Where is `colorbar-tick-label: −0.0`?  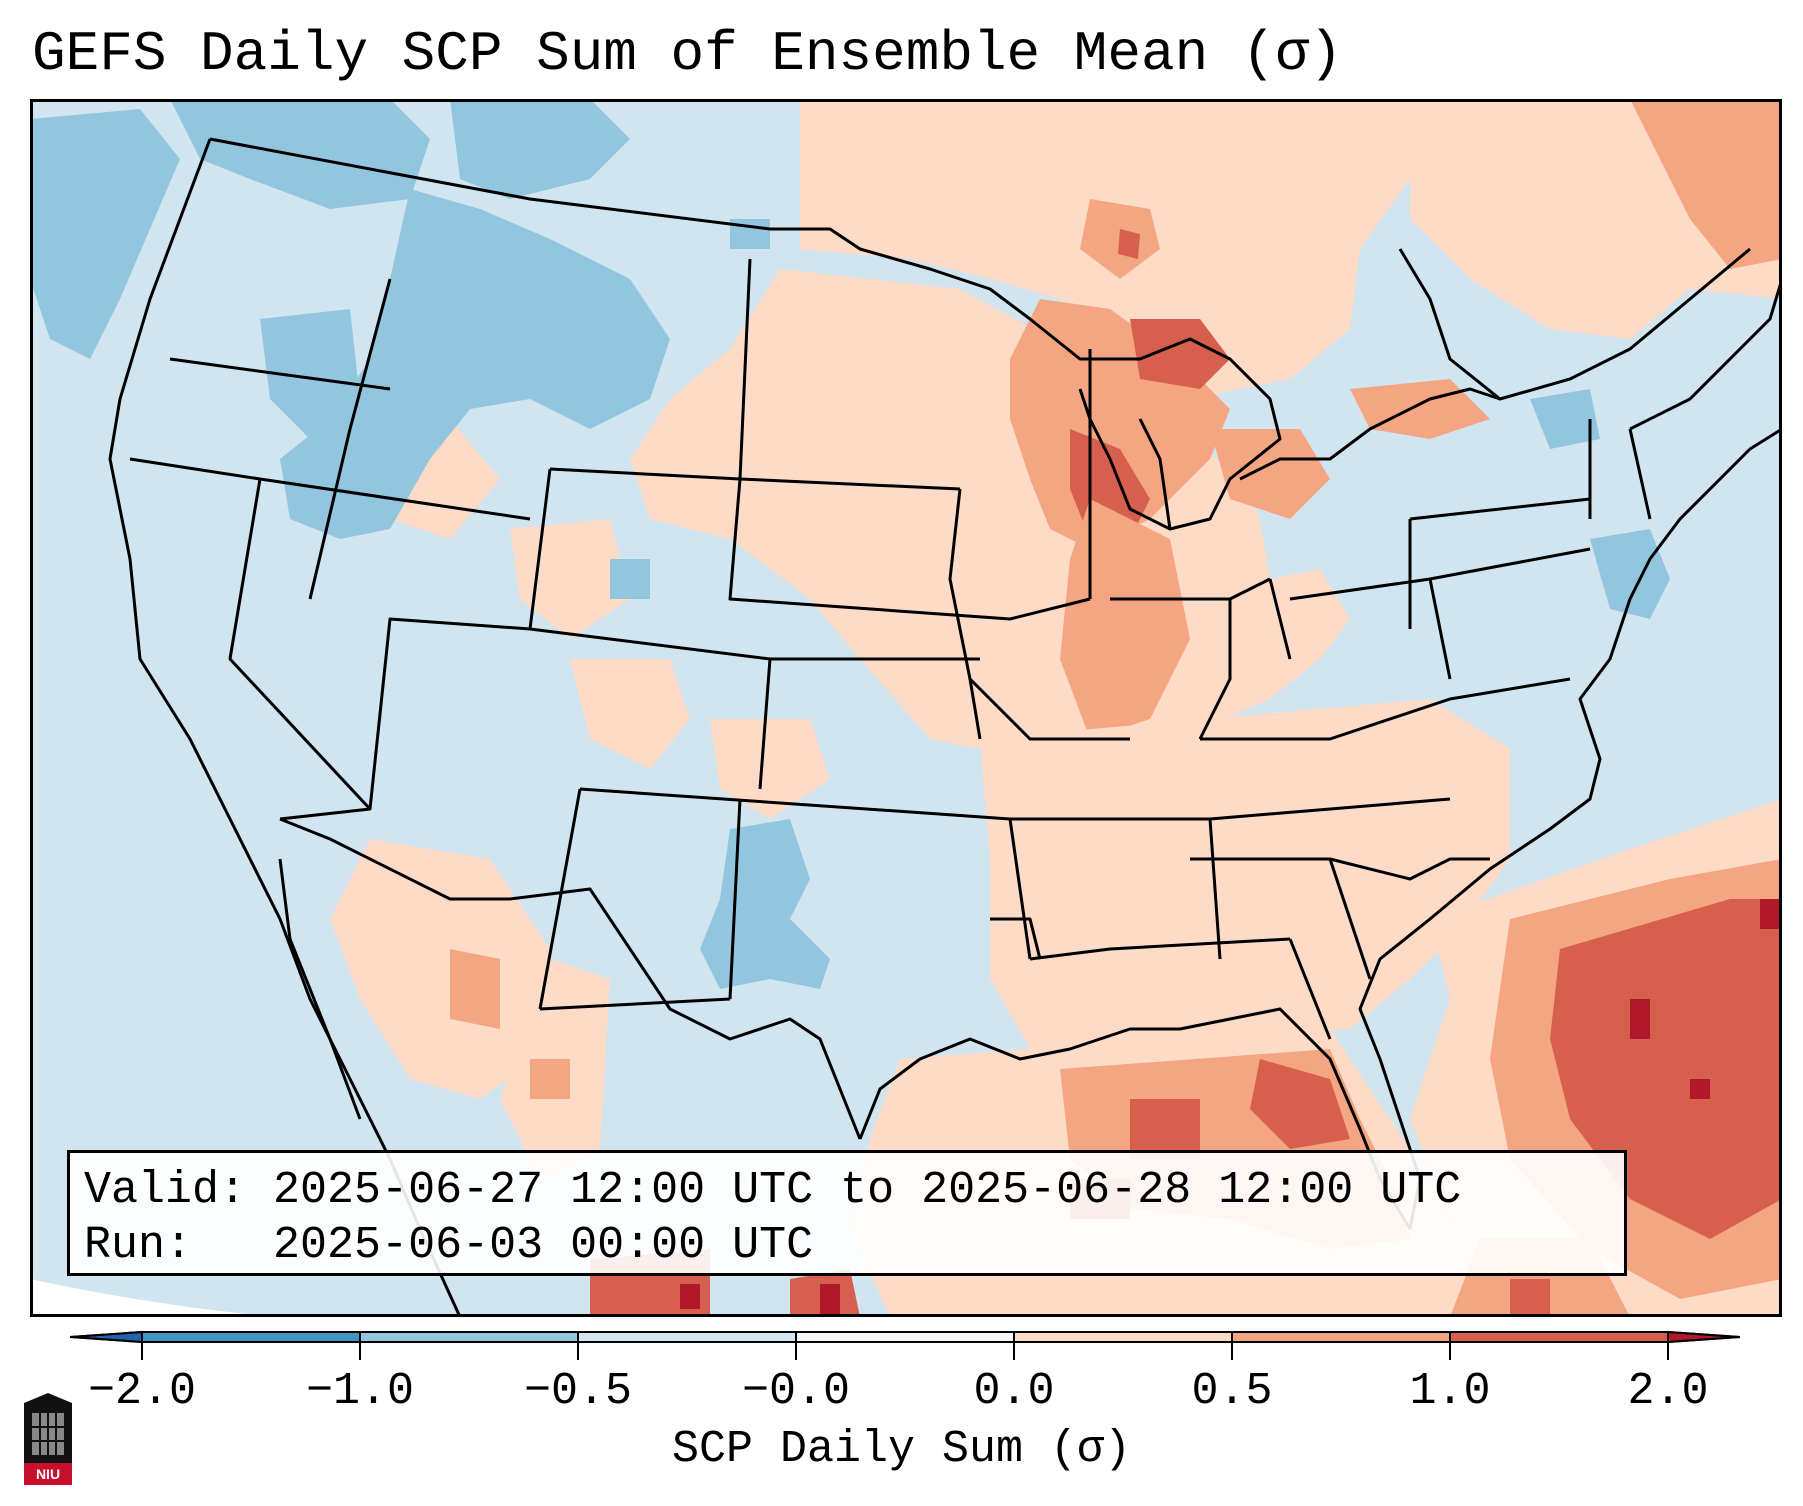 colorbar-tick-label: −0.0 is located at coordinates (796, 1391).